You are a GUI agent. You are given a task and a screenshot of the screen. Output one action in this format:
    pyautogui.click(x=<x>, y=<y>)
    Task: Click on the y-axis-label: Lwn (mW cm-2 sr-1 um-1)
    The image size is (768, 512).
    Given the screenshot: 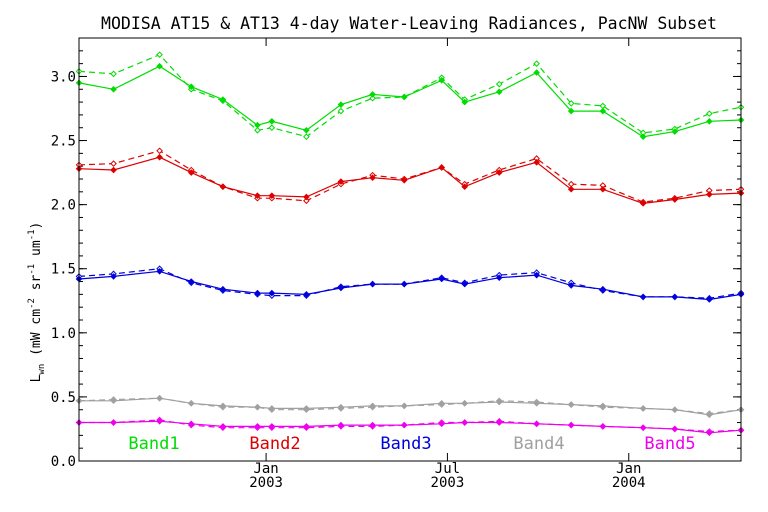 What is the action you would take?
    pyautogui.click(x=37, y=302)
    